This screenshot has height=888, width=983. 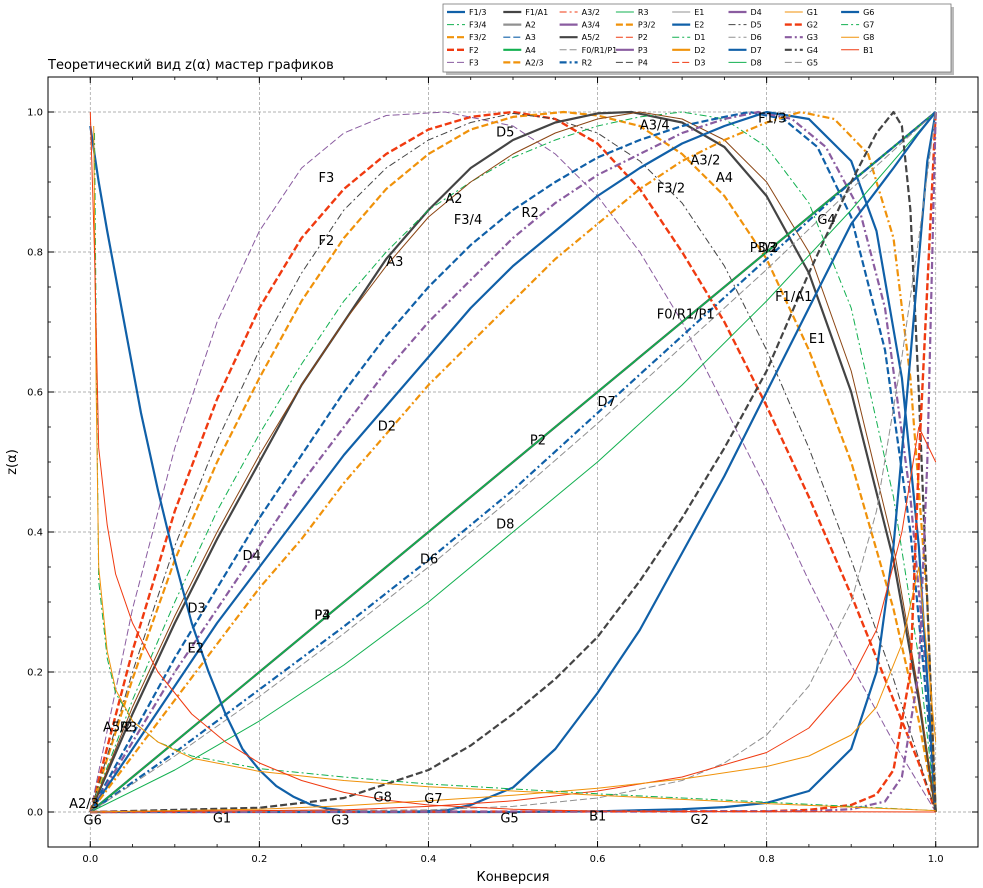 I want to click on curve-annotation: D2, so click(x=387, y=427).